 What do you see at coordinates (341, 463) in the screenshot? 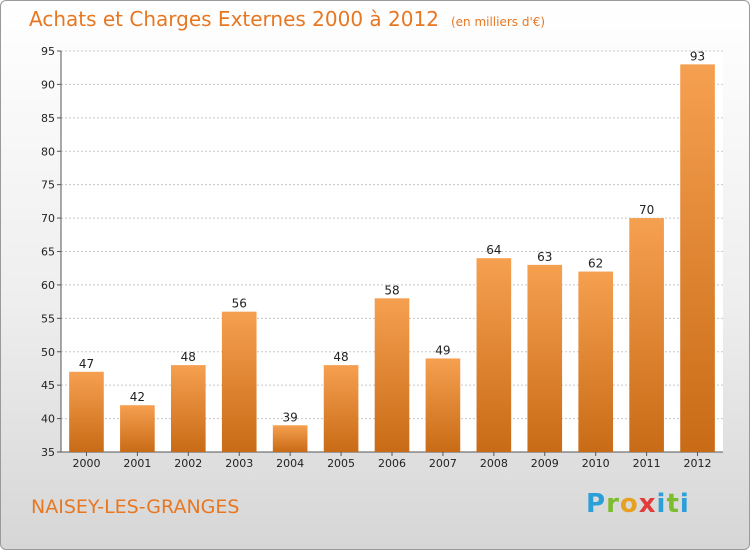
I see `x-tick-label: 2005` at bounding box center [341, 463].